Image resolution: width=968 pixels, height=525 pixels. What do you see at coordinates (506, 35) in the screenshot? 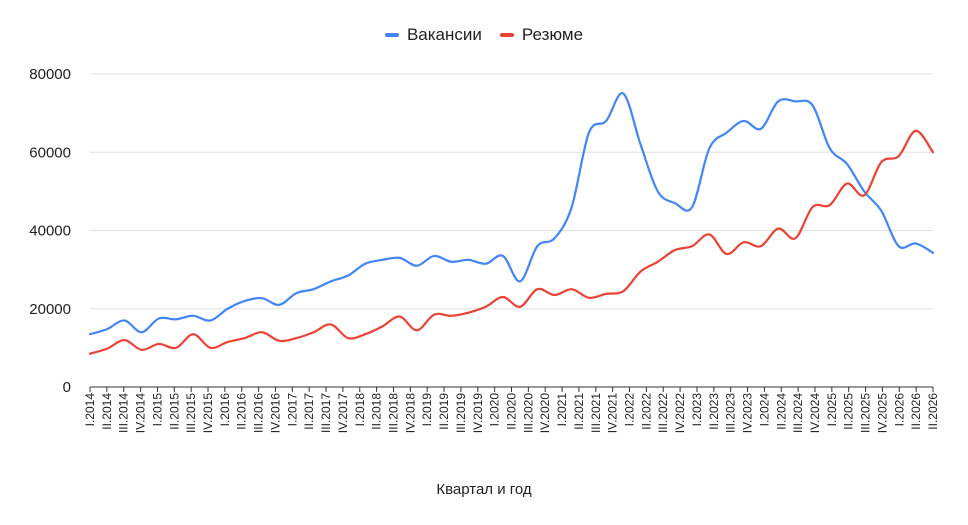
I see `legend-swatch-resumes` at bounding box center [506, 35].